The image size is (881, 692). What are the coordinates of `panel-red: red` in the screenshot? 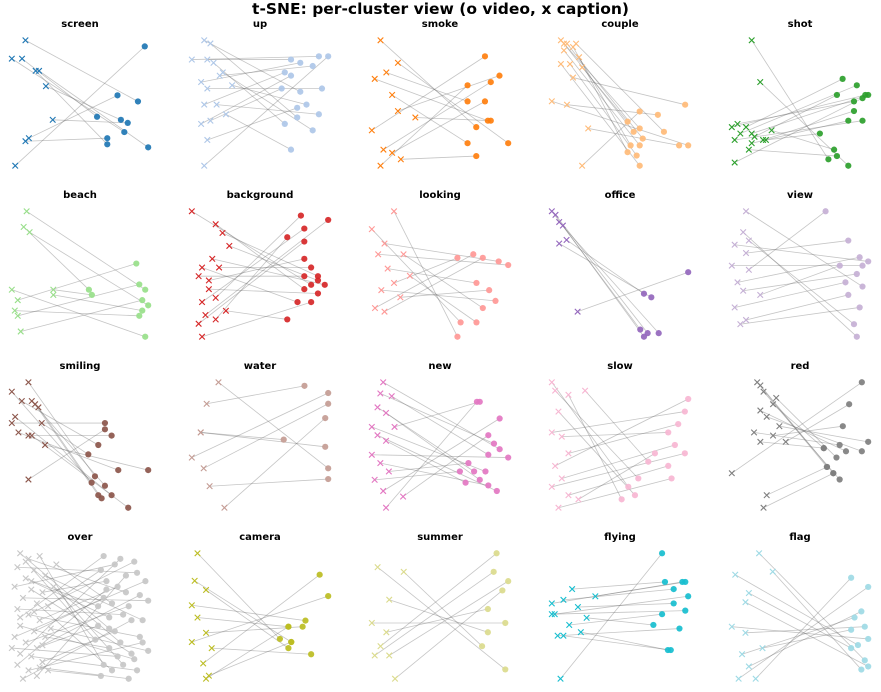 It's located at (800, 436).